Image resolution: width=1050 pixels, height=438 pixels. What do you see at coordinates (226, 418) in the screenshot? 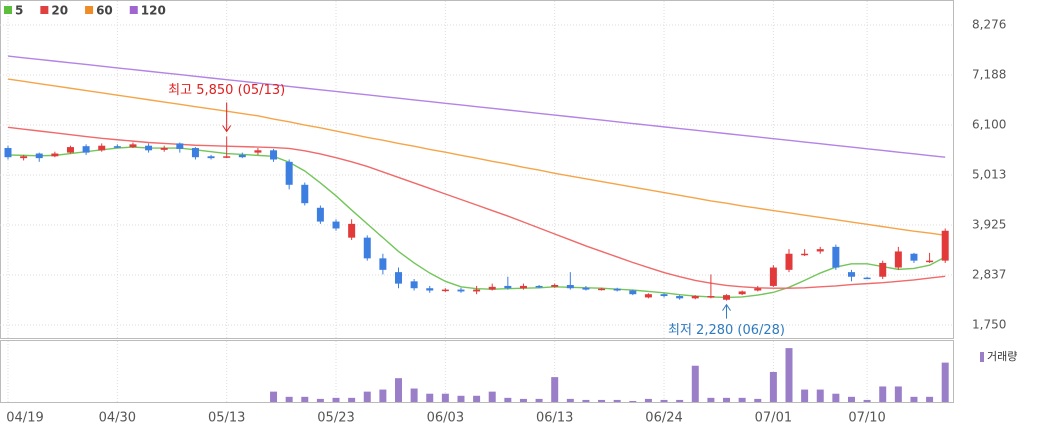
I see `x-tick-label: 05/13` at bounding box center [226, 418].